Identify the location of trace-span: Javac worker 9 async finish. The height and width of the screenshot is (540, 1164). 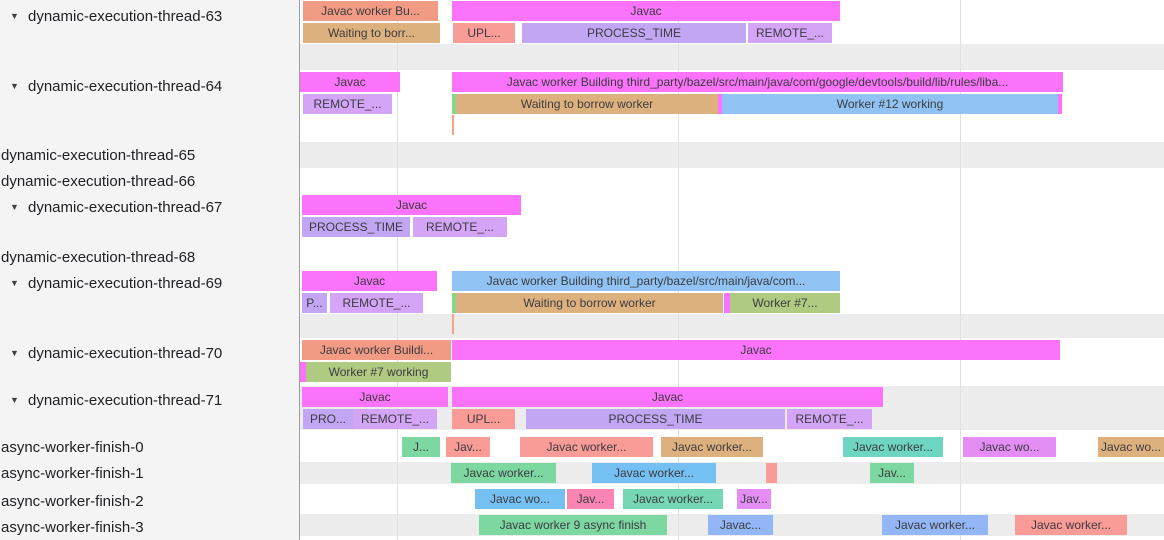
(573, 525).